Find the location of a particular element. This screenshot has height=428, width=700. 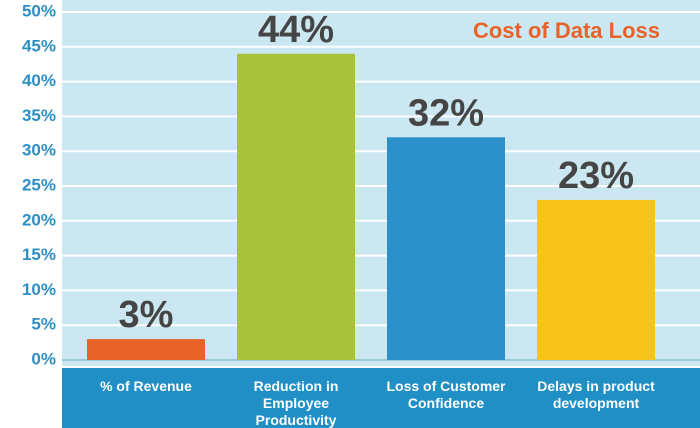

y-tick-label: 15% is located at coordinates (39, 254).